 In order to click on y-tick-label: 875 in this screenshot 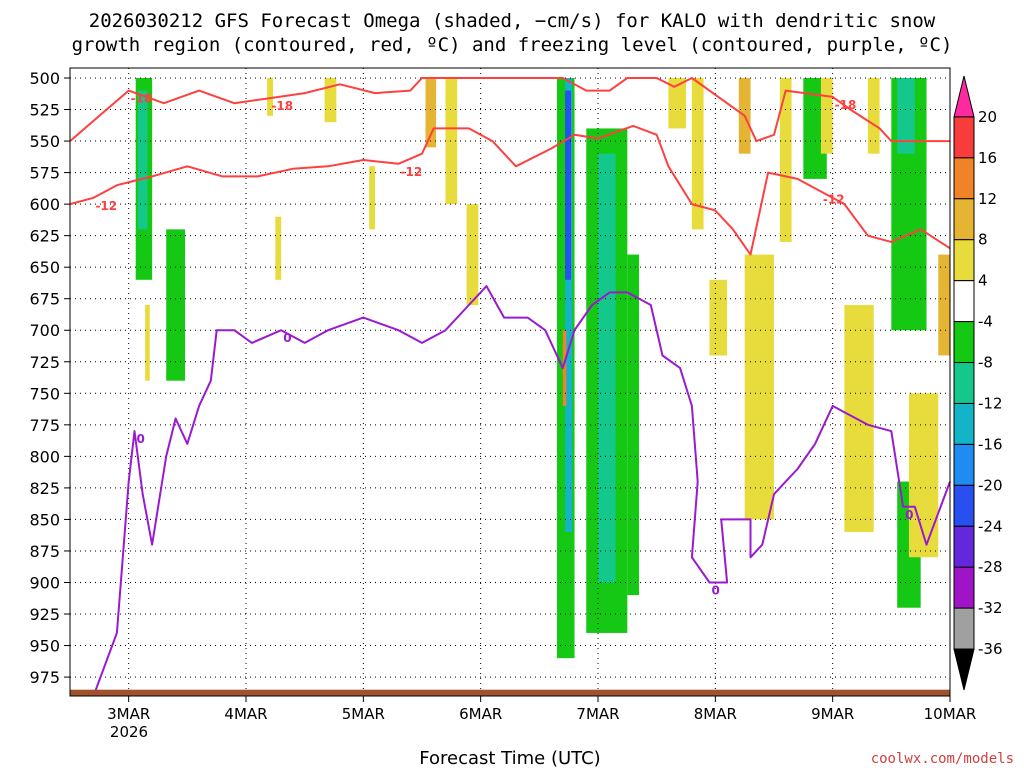, I will do `click(44, 551)`.